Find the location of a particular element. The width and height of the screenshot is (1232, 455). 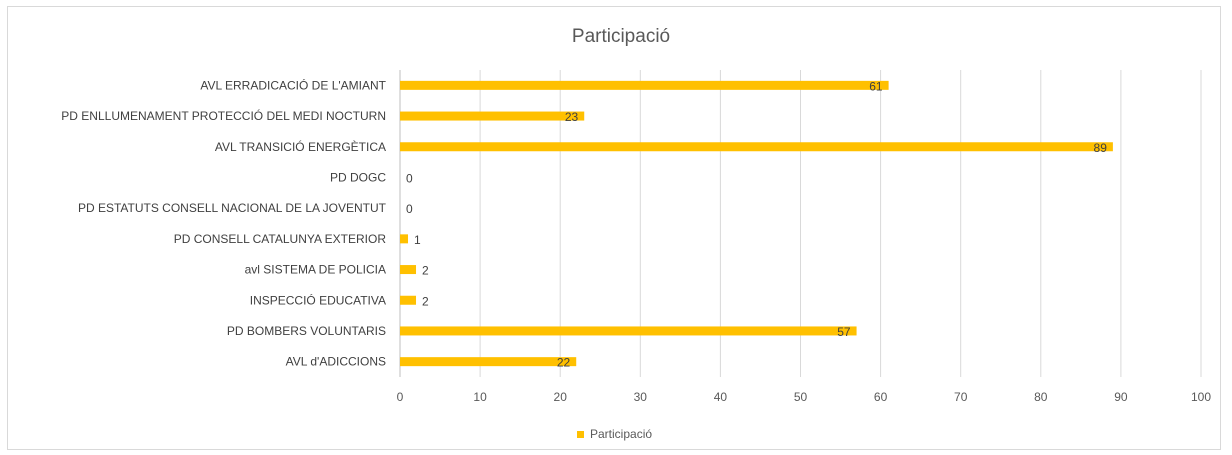

legend: Participació is located at coordinates (614, 434).